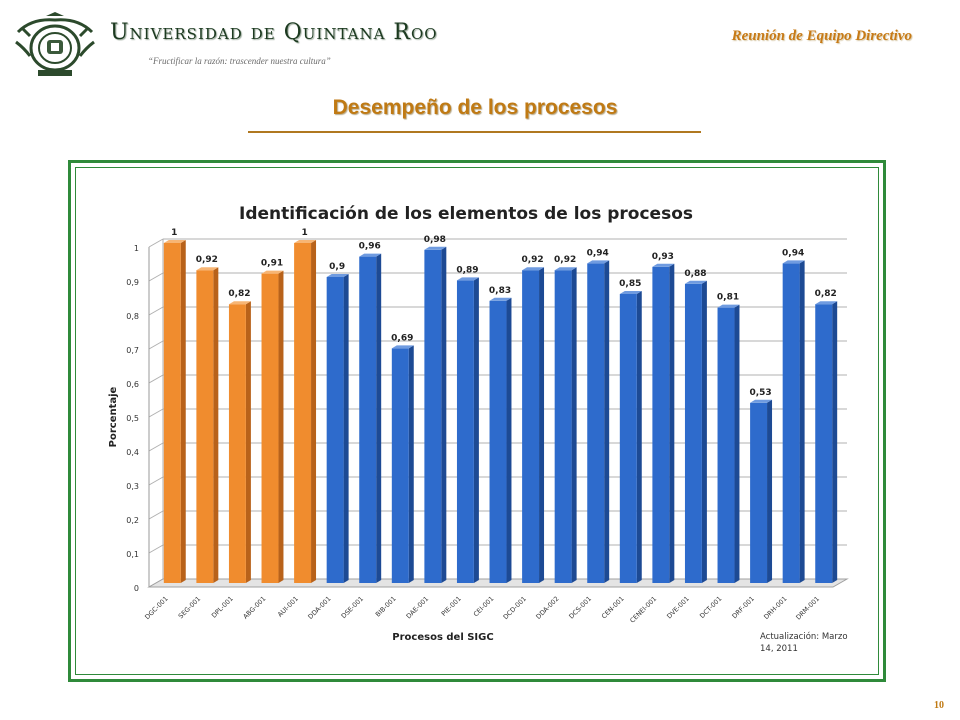  I want to click on x-tick-label: DRF-001, so click(743, 607).